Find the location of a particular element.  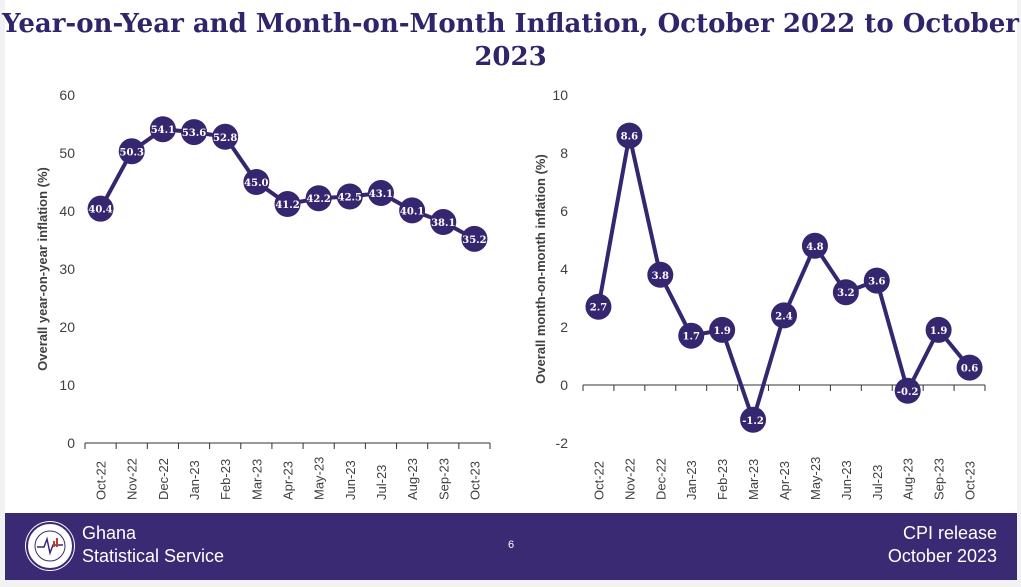

y-tick-label: -2 is located at coordinates (562, 443).